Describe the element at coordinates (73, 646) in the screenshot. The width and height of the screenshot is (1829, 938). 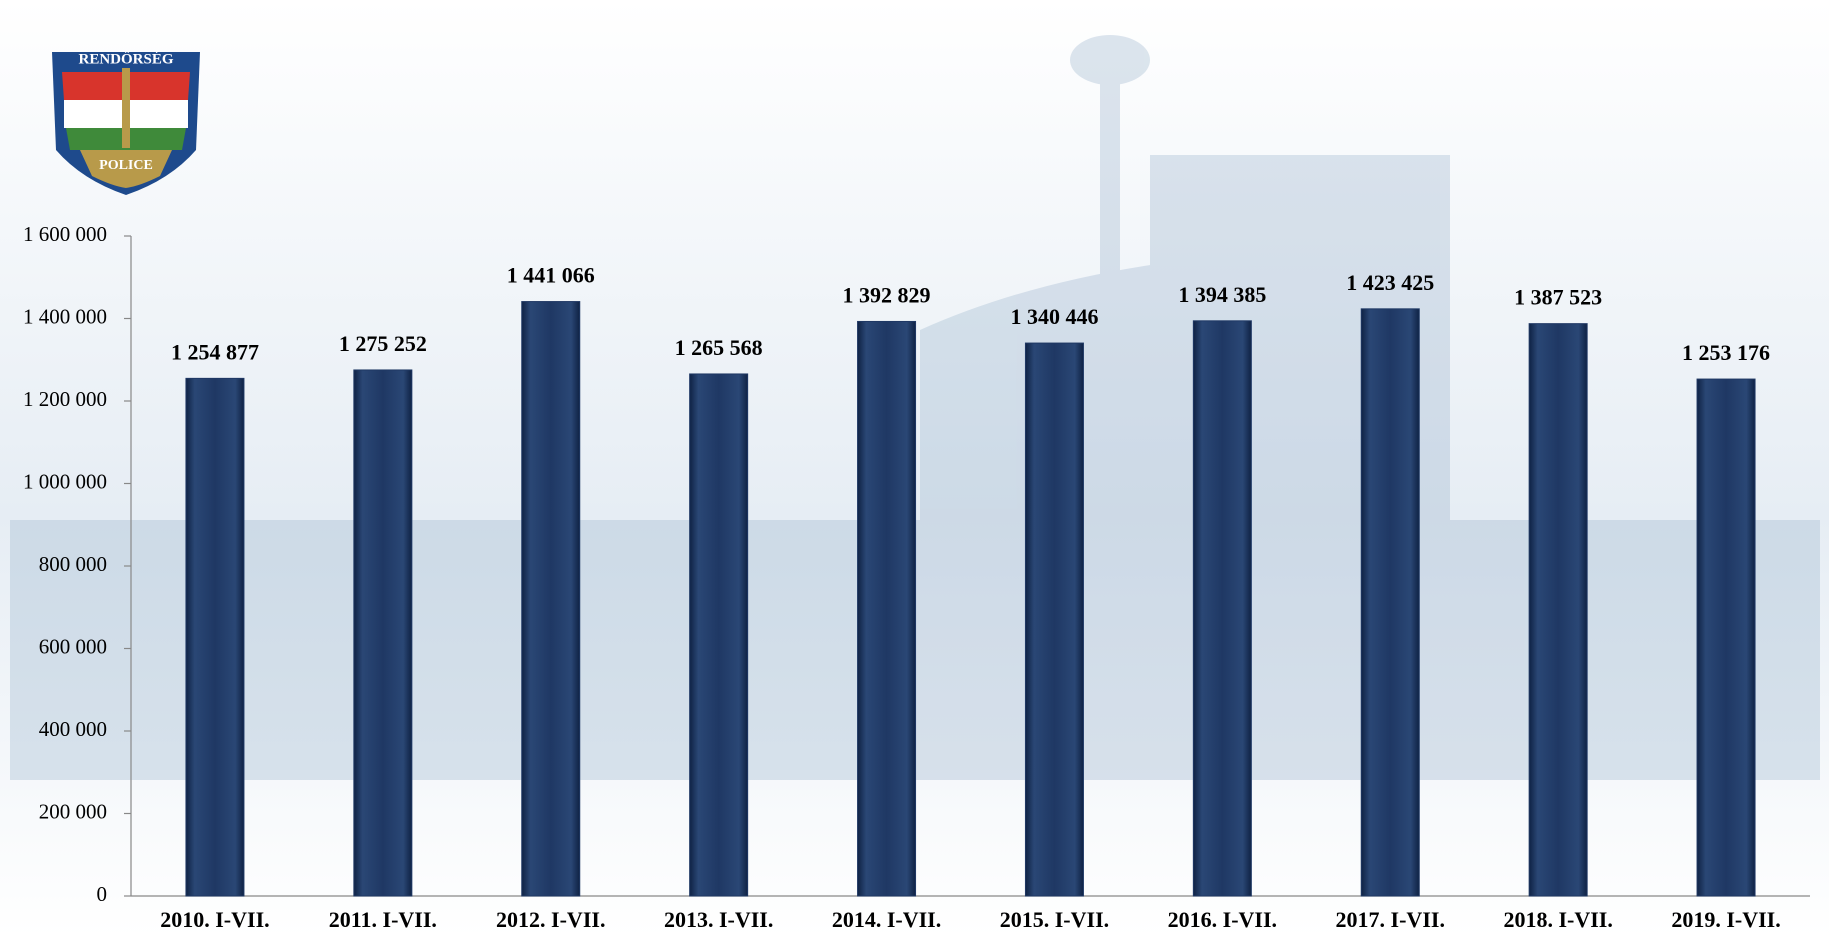
I see `y-tick-label: 600 000` at that location.